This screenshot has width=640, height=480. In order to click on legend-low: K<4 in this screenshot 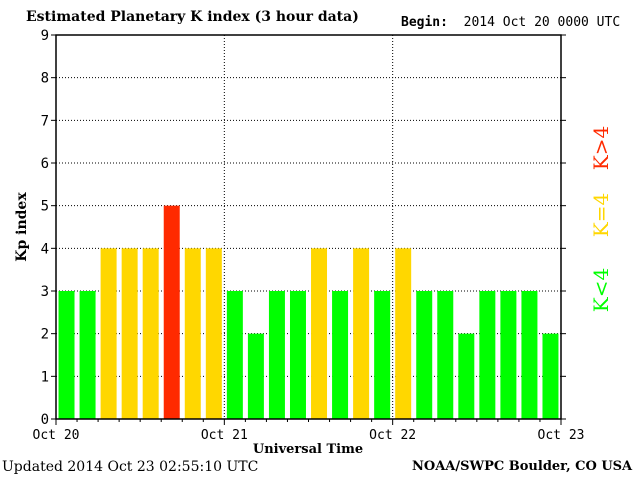, I will do `click(601, 290)`.